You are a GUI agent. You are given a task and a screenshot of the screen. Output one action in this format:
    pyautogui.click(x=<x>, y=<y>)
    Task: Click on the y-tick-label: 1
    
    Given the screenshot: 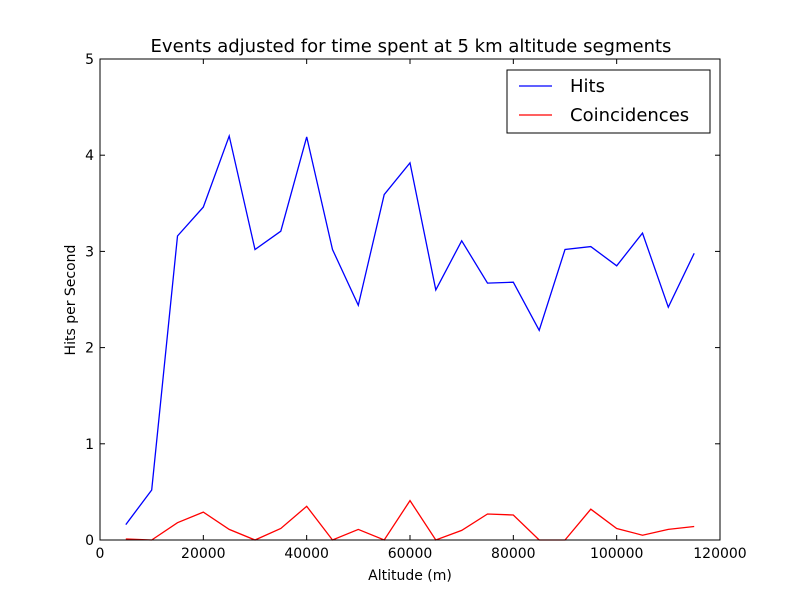 What is the action you would take?
    pyautogui.click(x=89, y=445)
    